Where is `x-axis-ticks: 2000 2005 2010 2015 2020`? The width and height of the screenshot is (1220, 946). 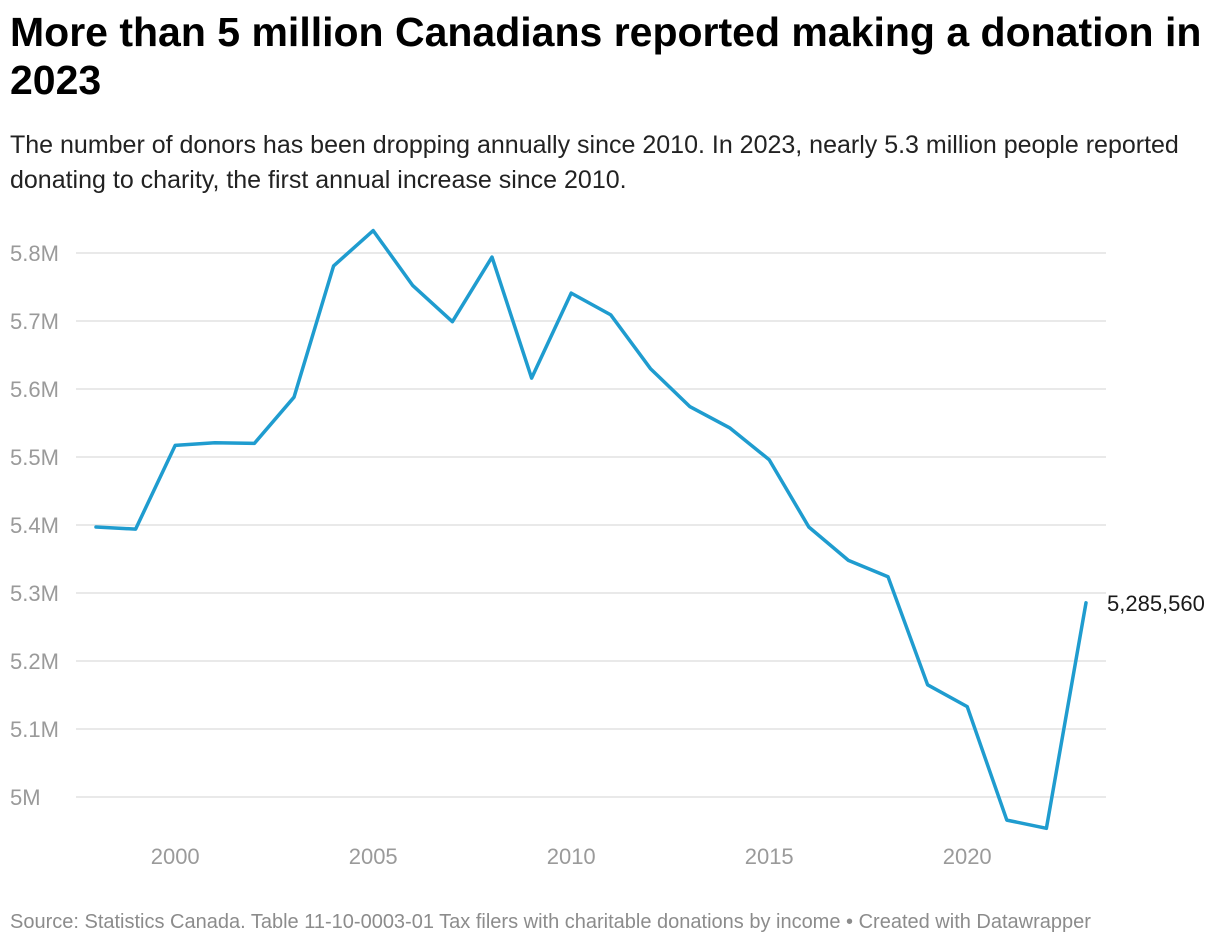
x-axis-ticks: 2000 2005 2010 2015 2020 is located at coordinates (571, 856).